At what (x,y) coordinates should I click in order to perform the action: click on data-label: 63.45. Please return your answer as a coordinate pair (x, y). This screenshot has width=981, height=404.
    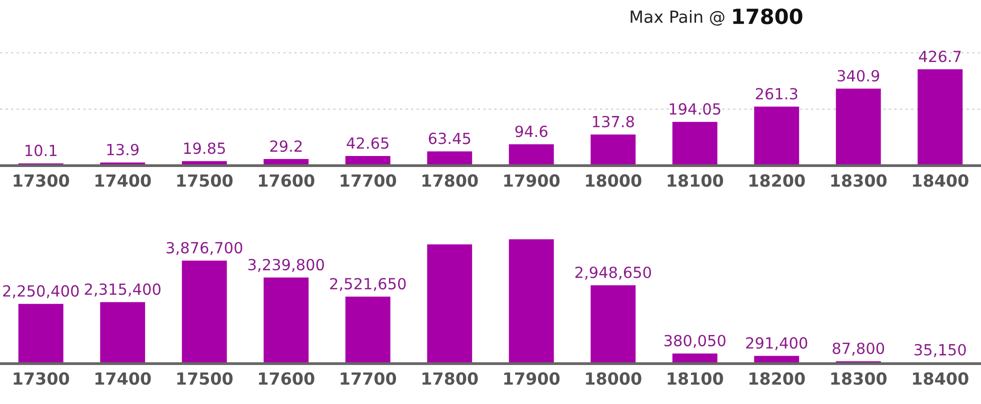
    Looking at the image, I should click on (449, 138).